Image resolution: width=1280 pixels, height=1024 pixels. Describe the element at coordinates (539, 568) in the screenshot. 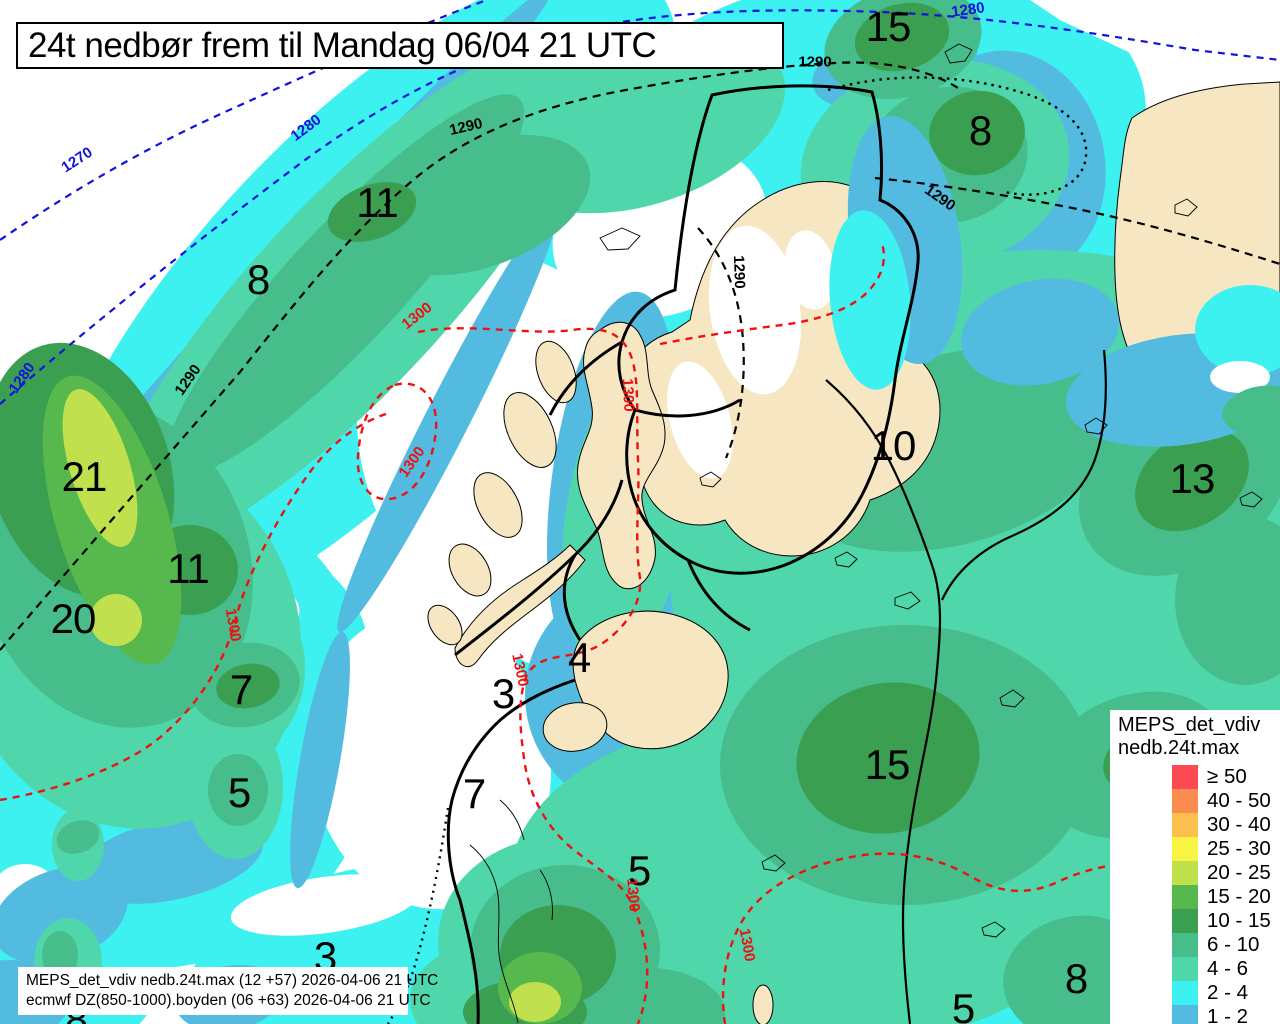

I see `lofoten-border` at that location.